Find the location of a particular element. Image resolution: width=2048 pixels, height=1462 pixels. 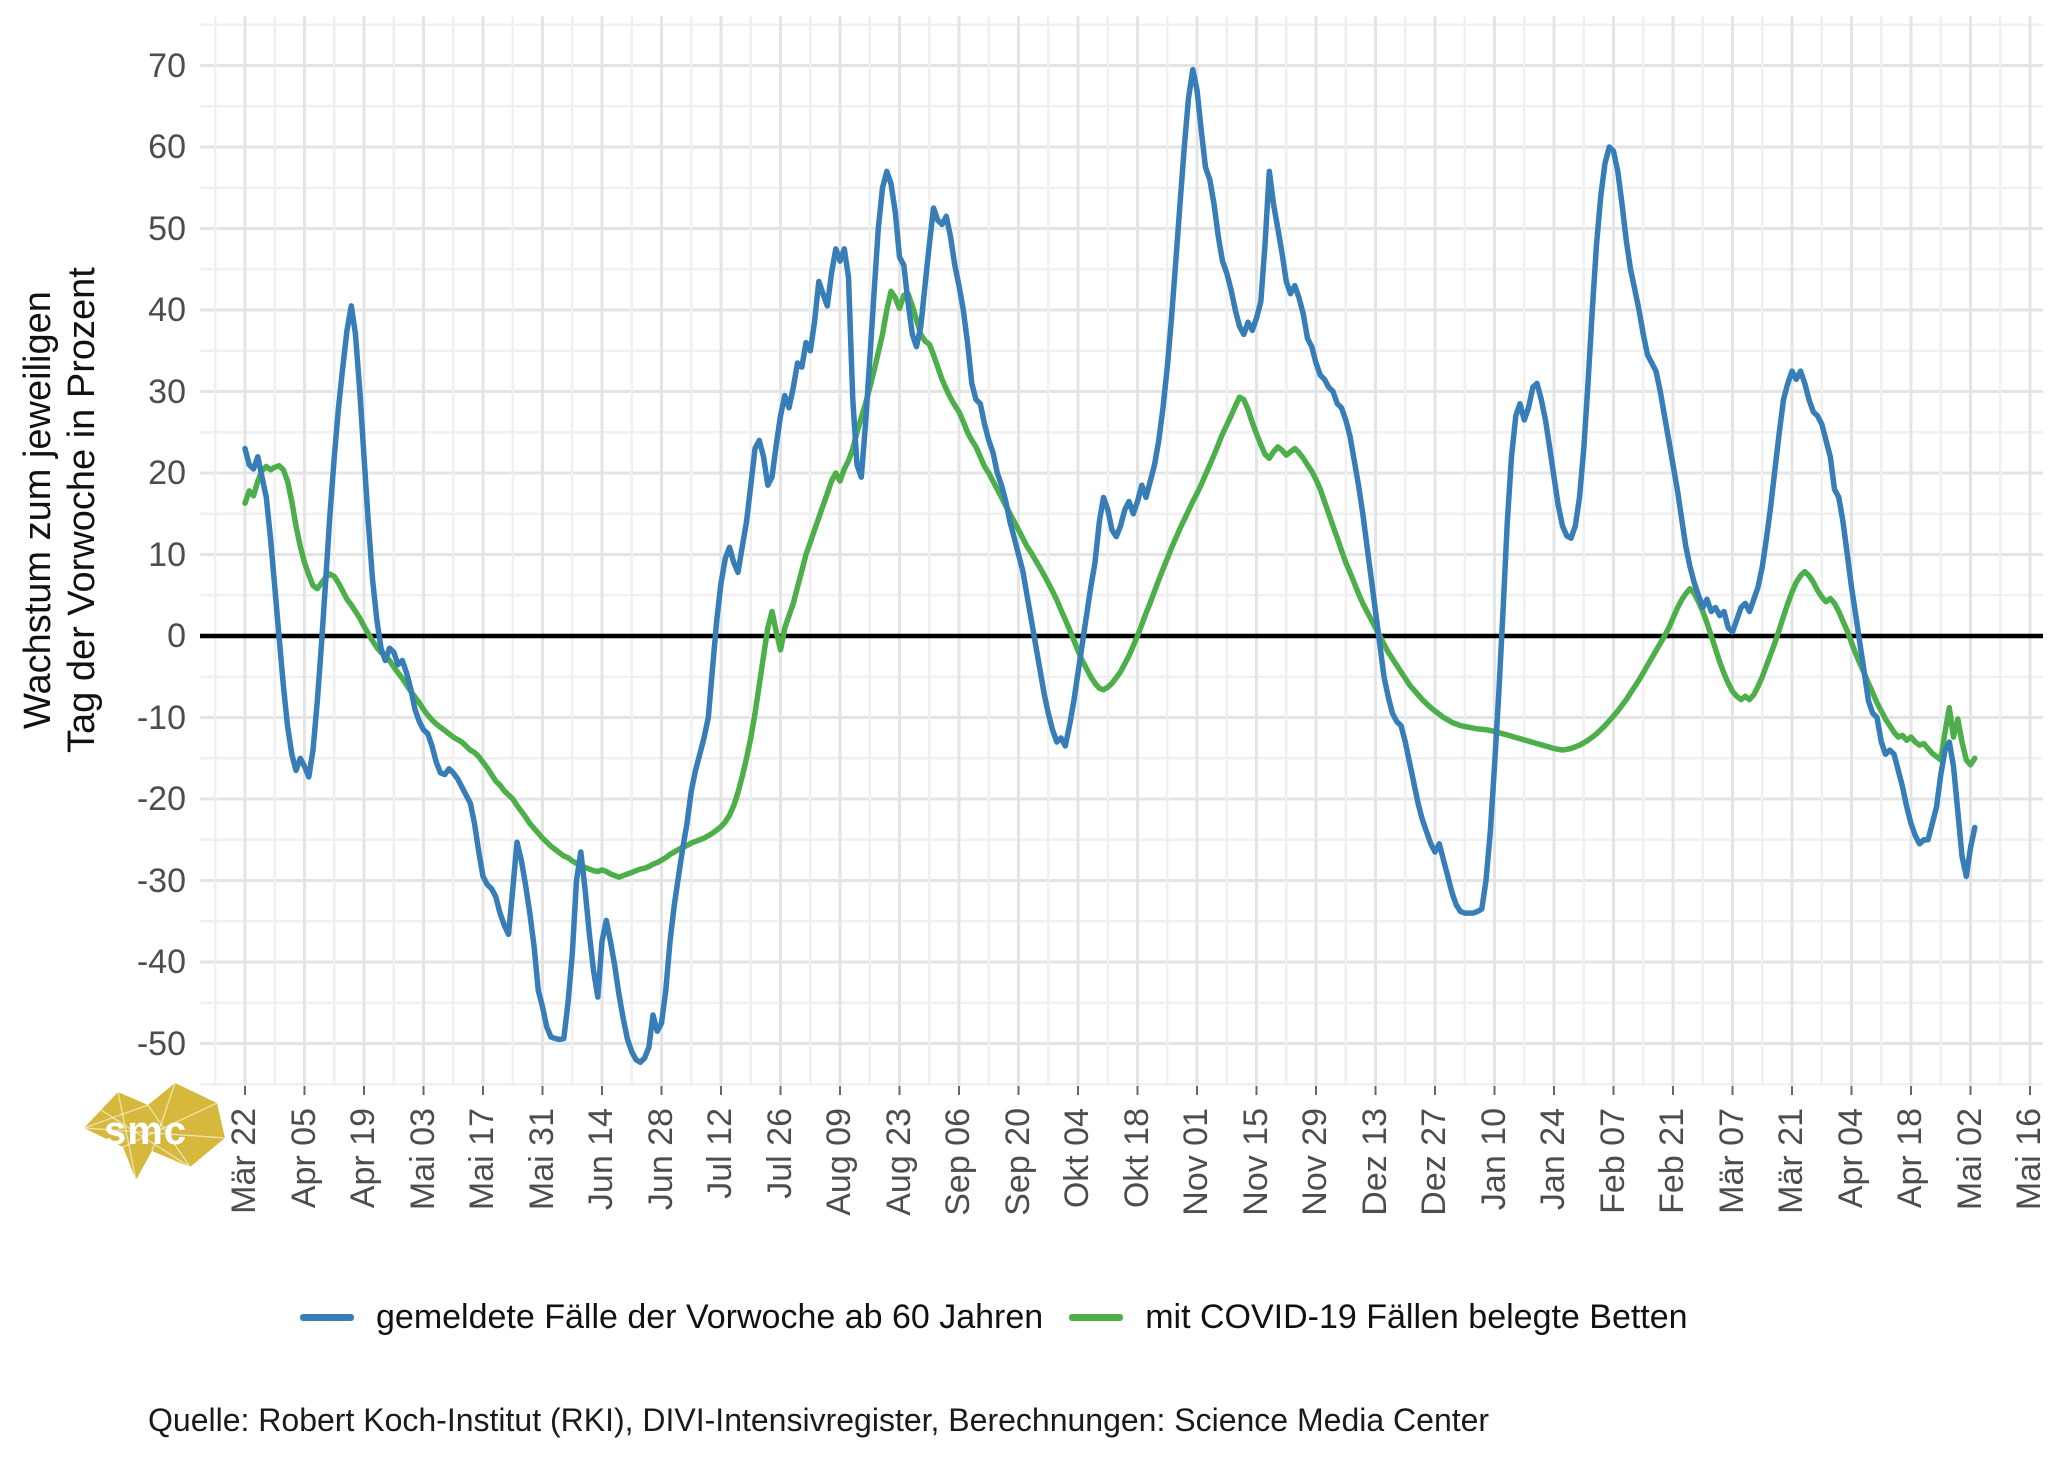

y-tick-label: 50 is located at coordinates (167, 228).